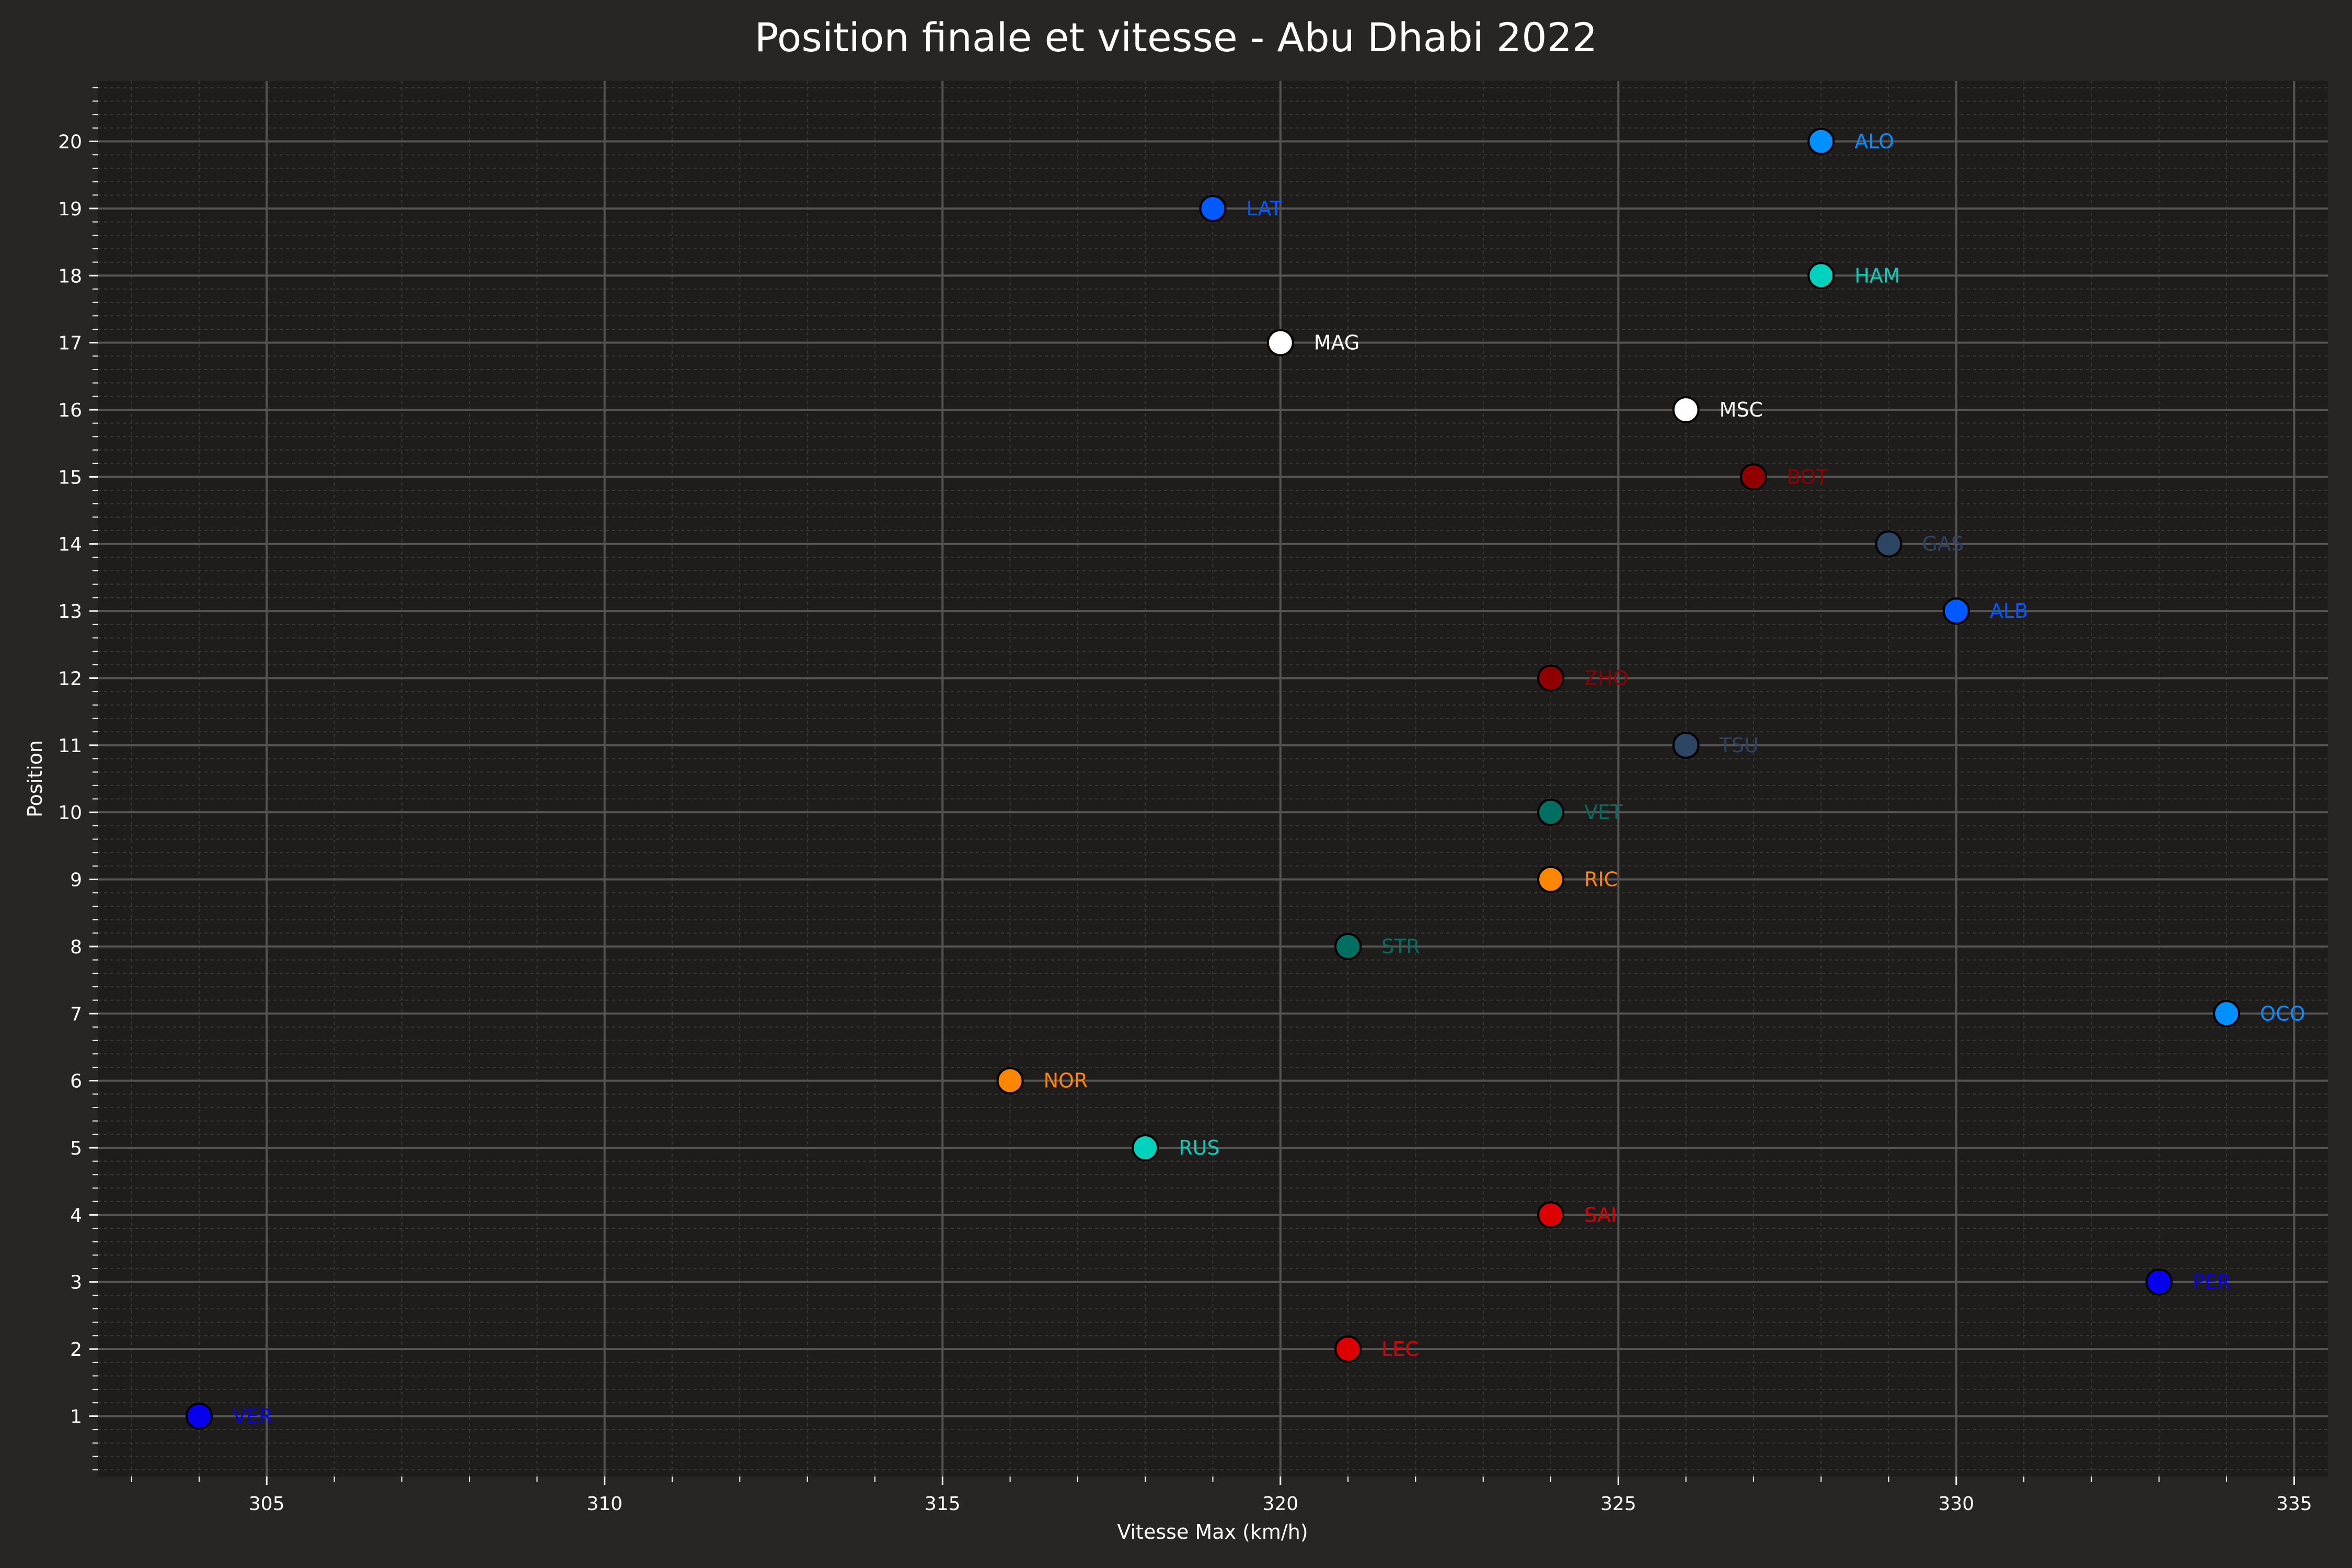  I want to click on data-point-msc, so click(1686, 409).